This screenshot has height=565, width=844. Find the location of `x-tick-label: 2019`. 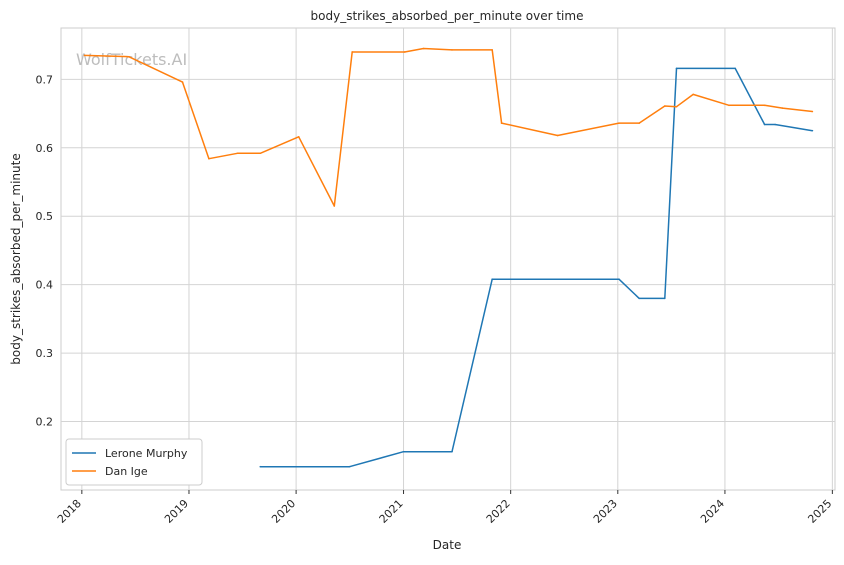

x-tick-label: 2019 is located at coordinates (176, 511).